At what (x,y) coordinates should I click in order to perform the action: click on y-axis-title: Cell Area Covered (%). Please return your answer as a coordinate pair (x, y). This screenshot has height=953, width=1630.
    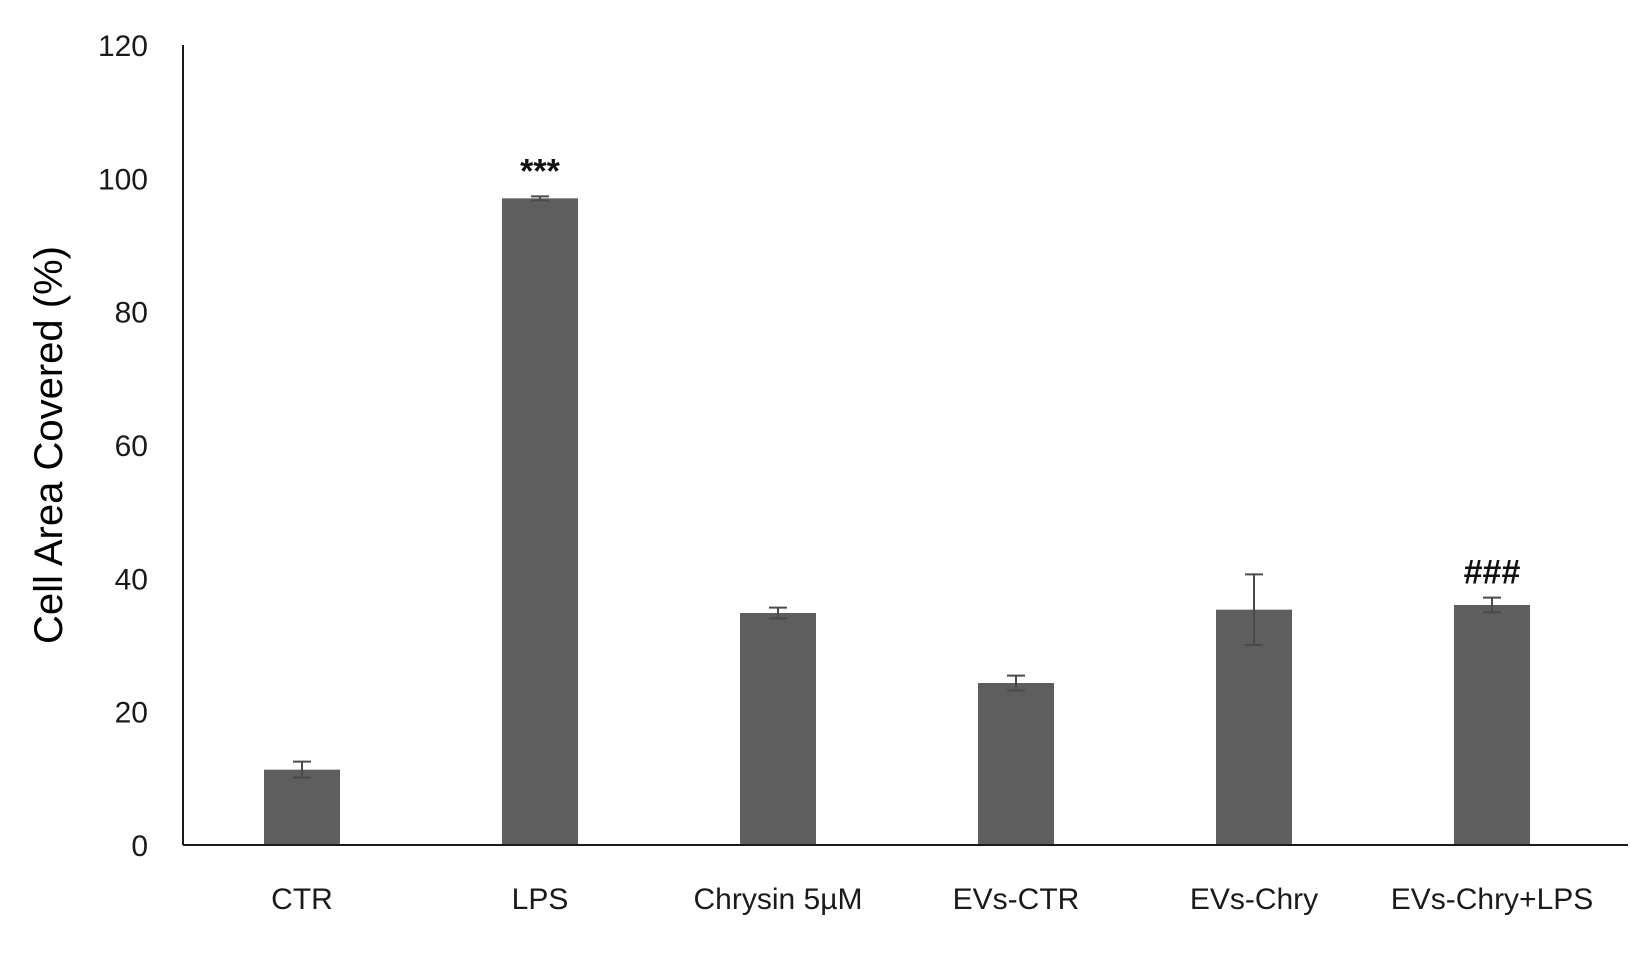
    Looking at the image, I should click on (49, 445).